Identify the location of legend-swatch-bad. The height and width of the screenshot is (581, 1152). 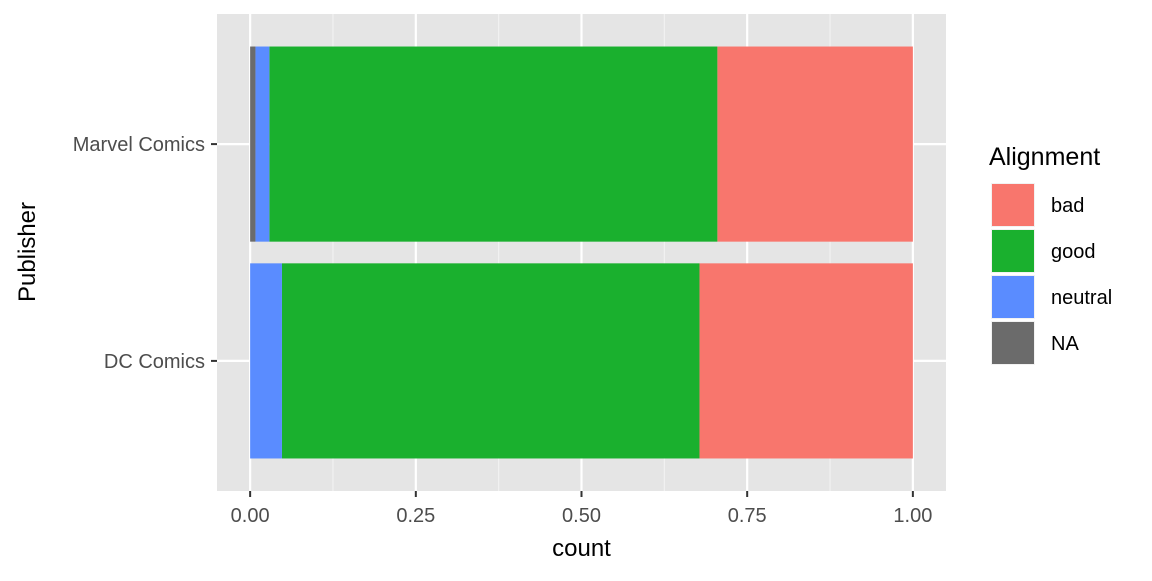
(1013, 205).